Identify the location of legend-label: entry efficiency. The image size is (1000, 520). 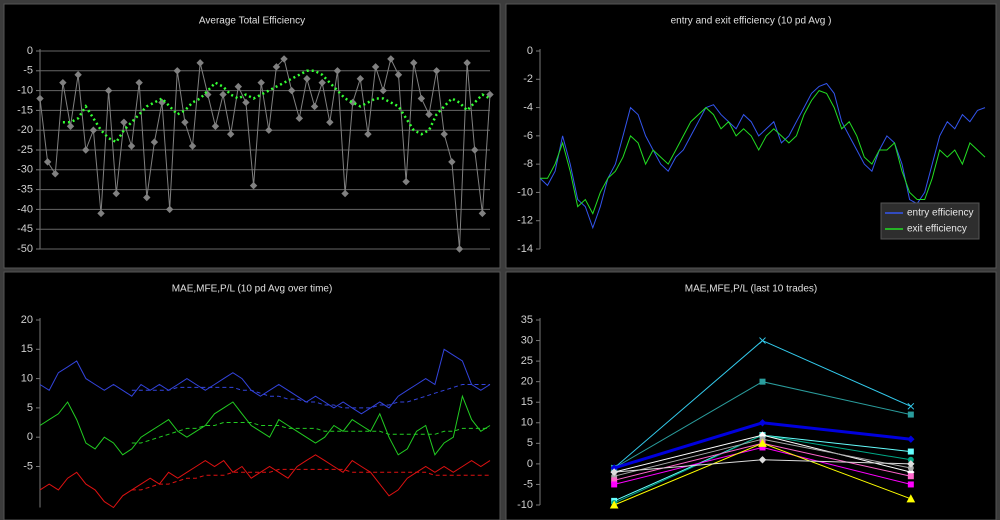
(940, 213).